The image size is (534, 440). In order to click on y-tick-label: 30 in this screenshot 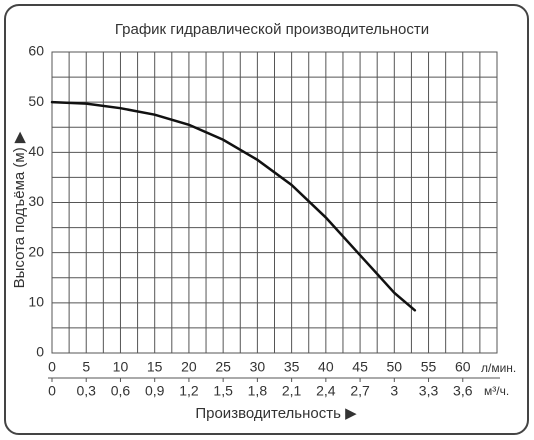, I will do `click(36, 201)`.